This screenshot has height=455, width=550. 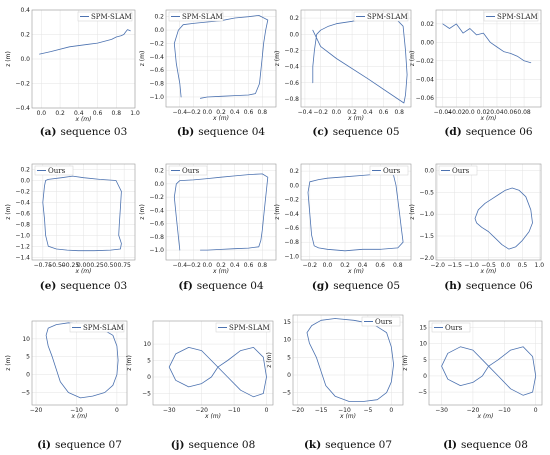 What do you see at coordinates (179, 112) in the screenshot?
I see `x-tick-label: −0.4` at bounding box center [179, 112].